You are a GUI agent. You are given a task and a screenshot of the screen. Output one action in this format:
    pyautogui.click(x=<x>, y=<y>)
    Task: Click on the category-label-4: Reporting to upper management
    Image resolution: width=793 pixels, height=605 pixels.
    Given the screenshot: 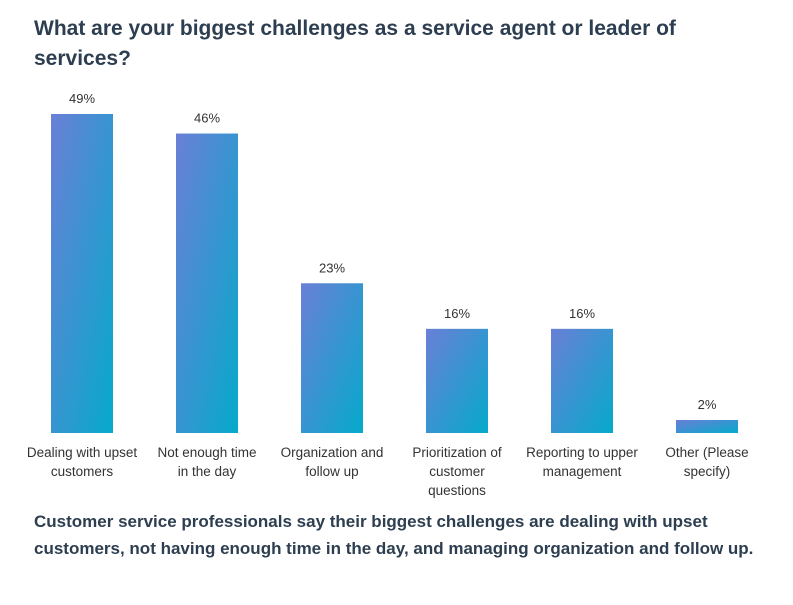 What is the action you would take?
    pyautogui.click(x=582, y=462)
    